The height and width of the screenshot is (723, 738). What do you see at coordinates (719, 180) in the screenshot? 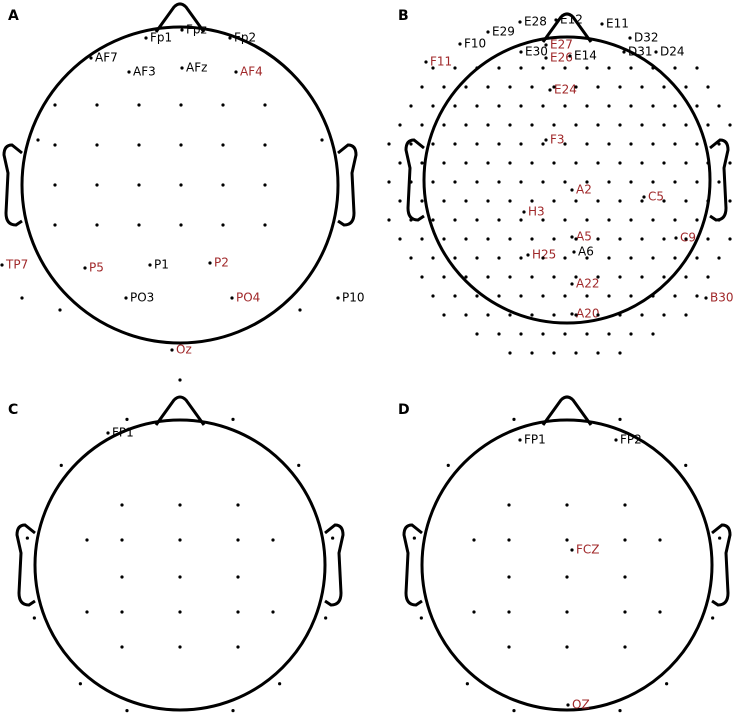
I see `ear` at bounding box center [719, 180].